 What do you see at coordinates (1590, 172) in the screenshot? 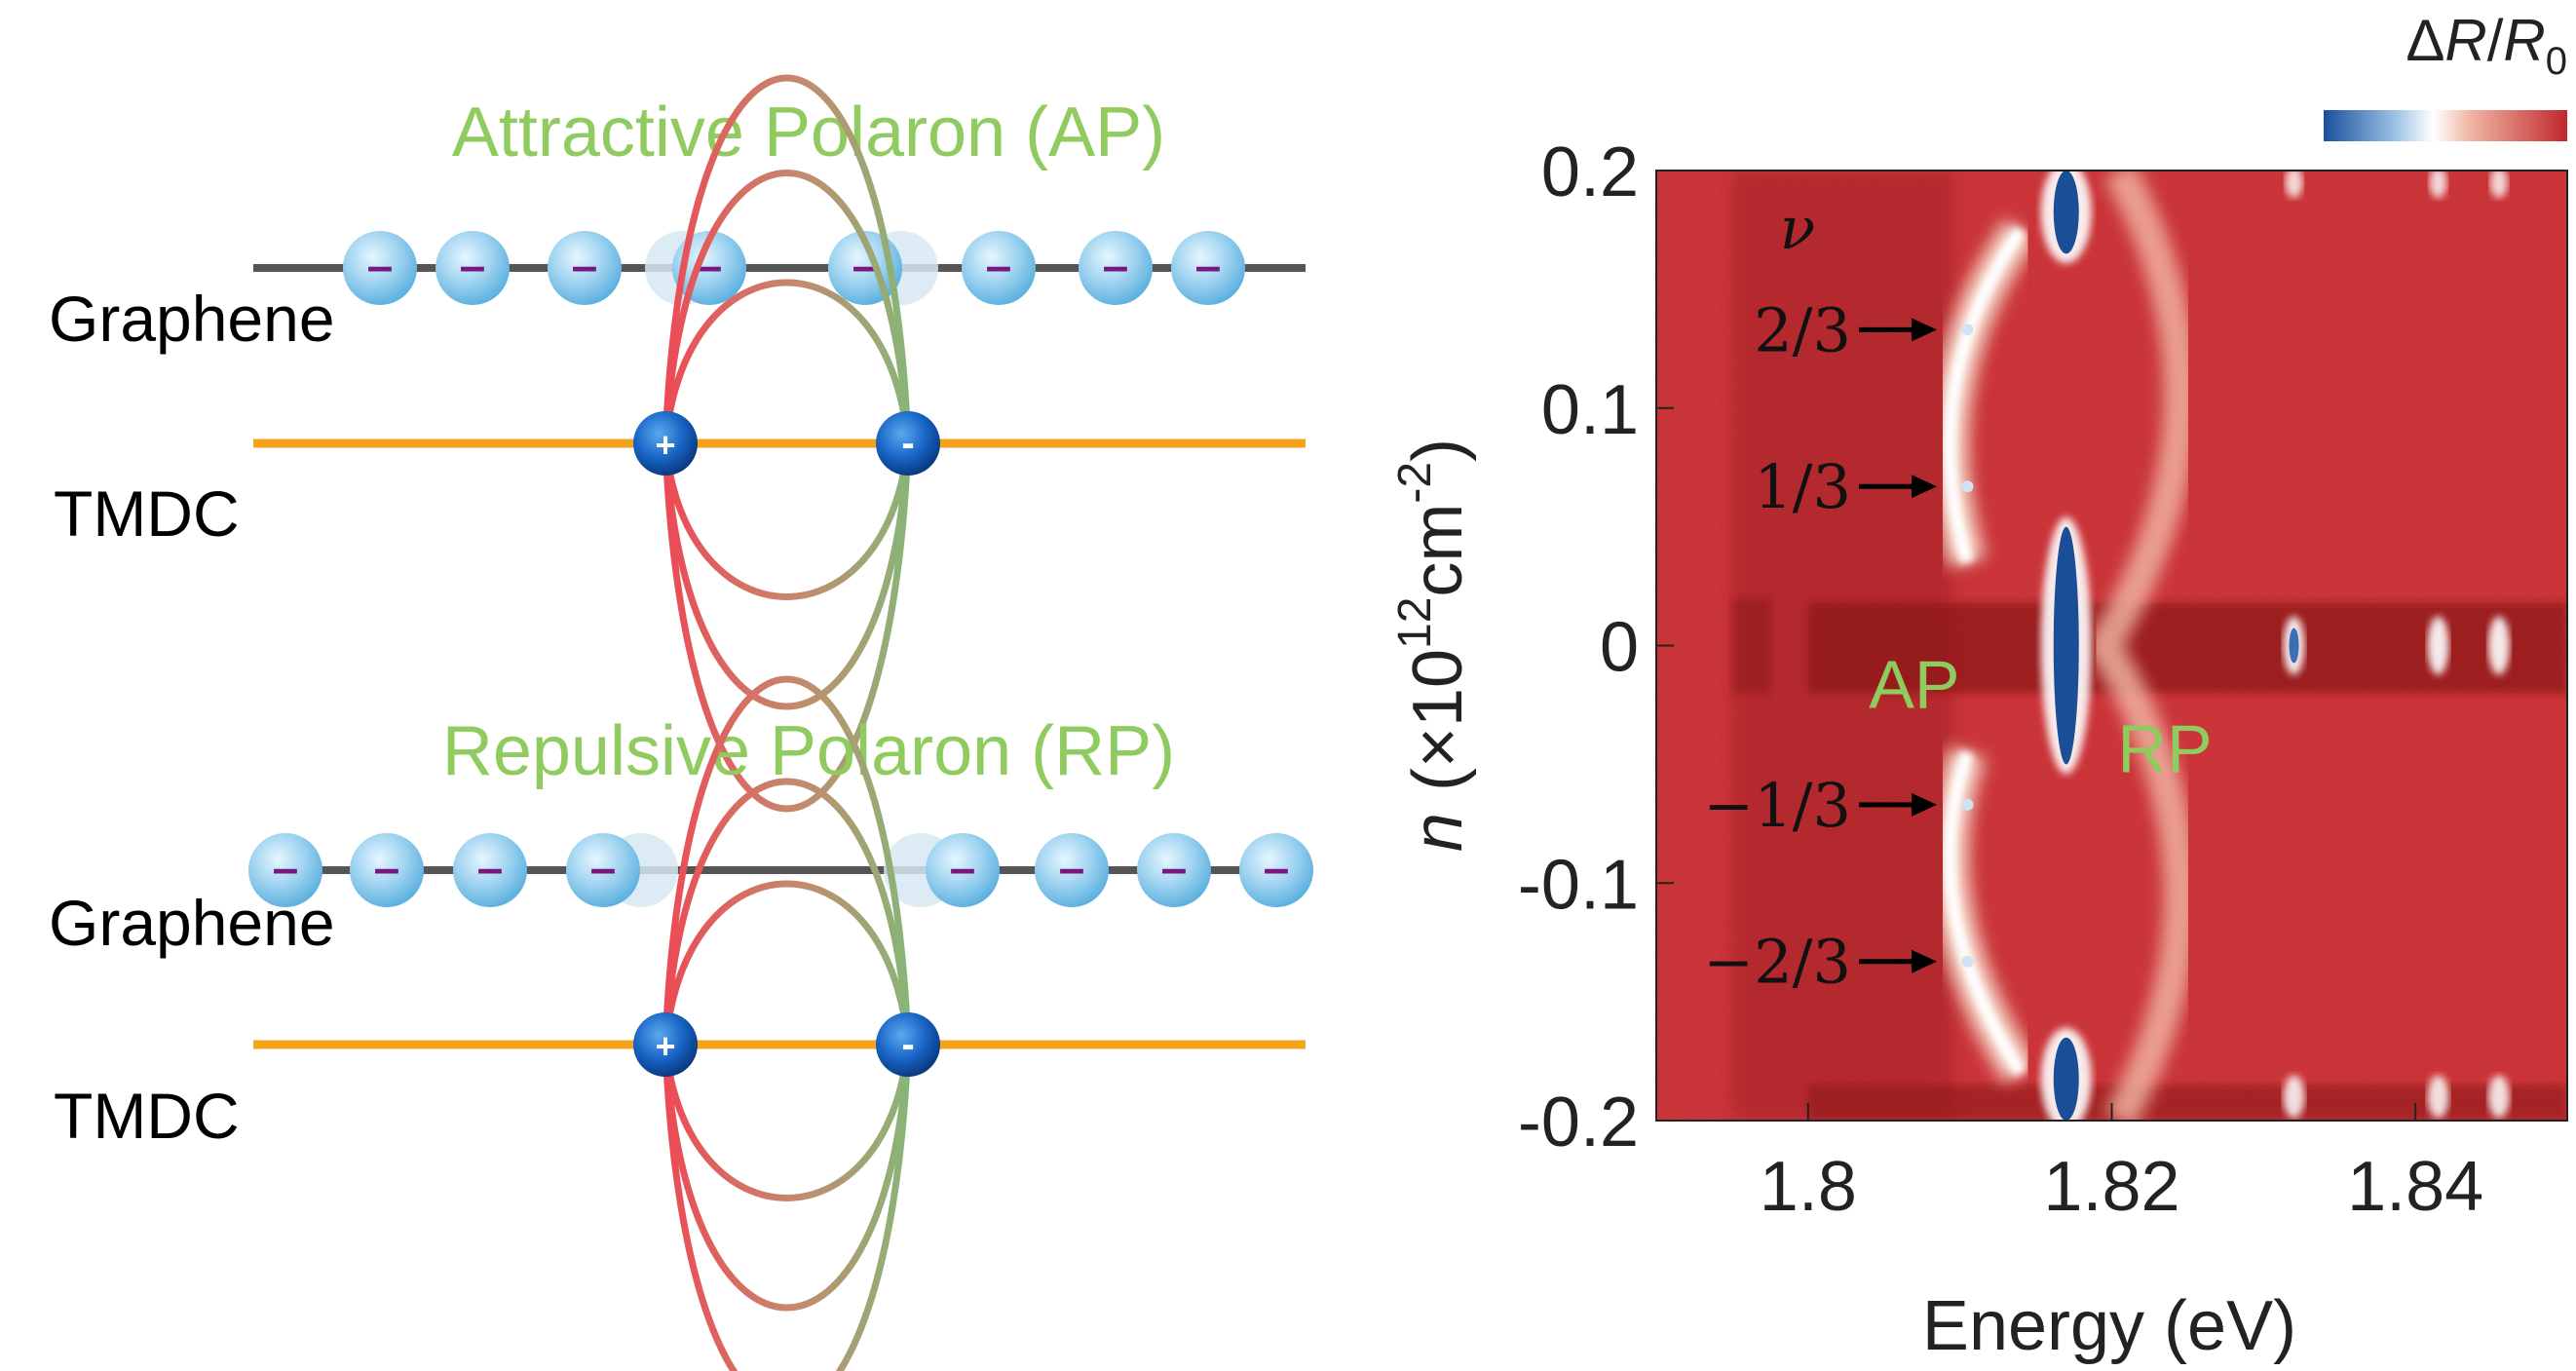
I see `y-tick-label: 0.2` at bounding box center [1590, 172].